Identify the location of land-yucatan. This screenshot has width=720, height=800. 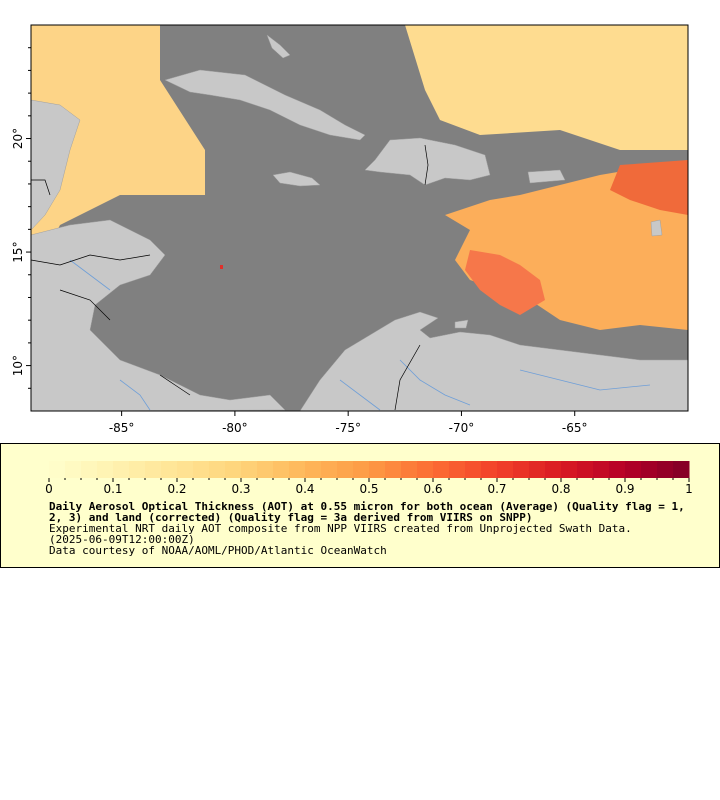
(55, 165).